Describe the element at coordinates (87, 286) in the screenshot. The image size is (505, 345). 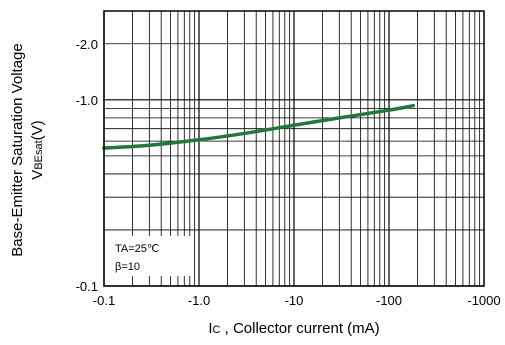
I see `y-tick-label: -0.1` at that location.